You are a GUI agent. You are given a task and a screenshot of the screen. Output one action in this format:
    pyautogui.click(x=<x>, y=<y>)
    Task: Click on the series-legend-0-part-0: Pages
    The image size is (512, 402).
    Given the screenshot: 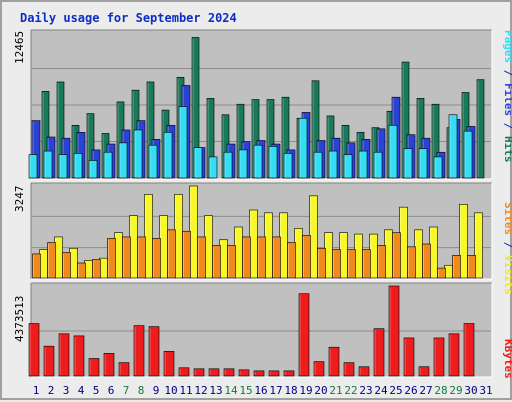 What is the action you would take?
    pyautogui.click(x=507, y=46)
    